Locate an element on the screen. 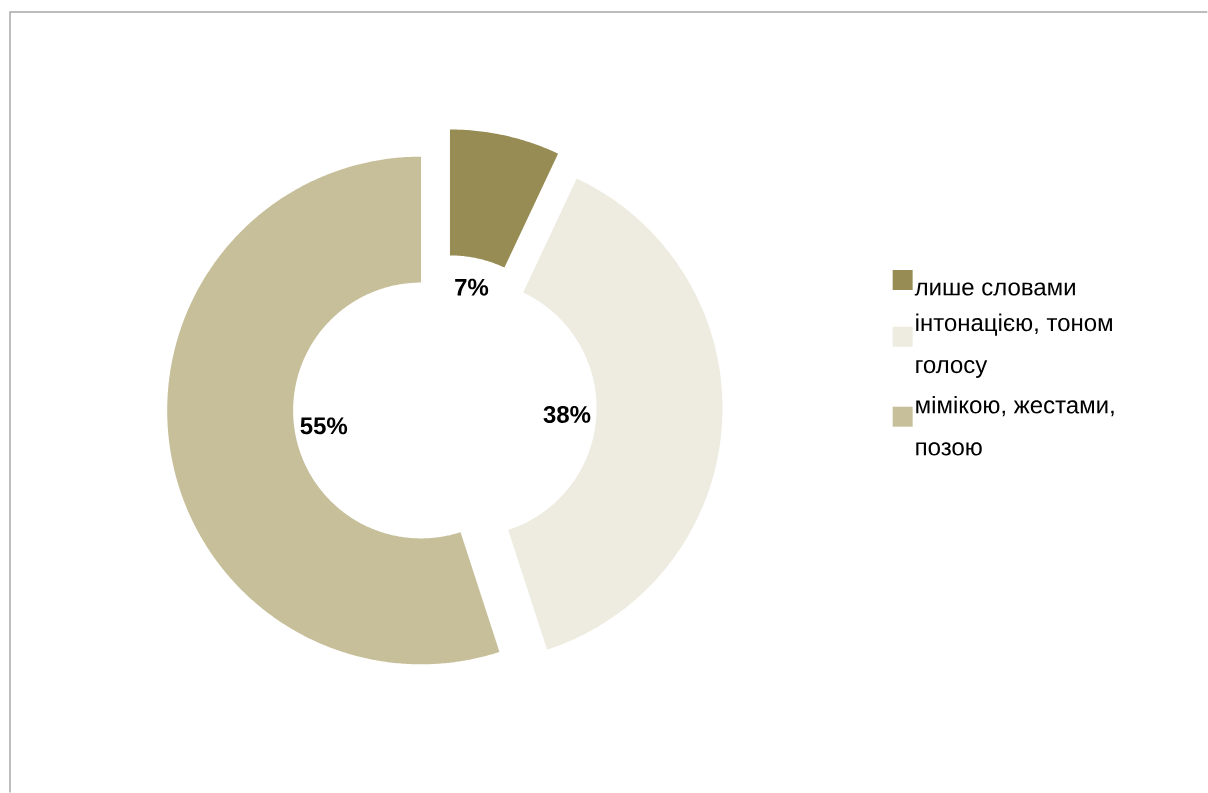  data-label: 7% is located at coordinates (472, 287).